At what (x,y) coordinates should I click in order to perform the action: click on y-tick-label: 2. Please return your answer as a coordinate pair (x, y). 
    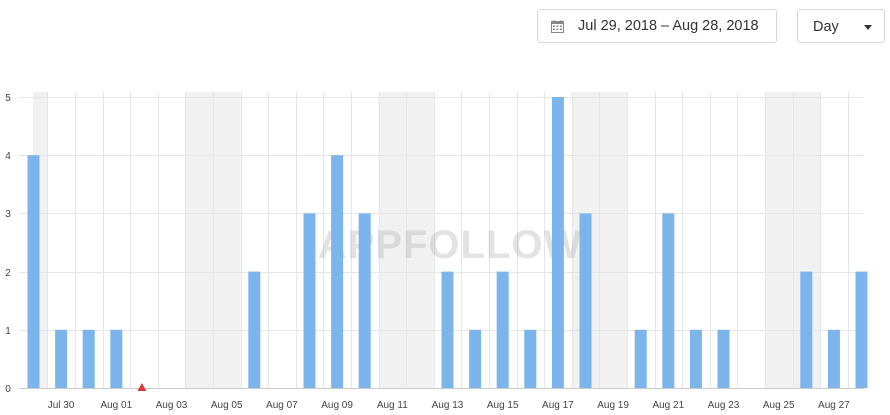
    Looking at the image, I should click on (8, 273).